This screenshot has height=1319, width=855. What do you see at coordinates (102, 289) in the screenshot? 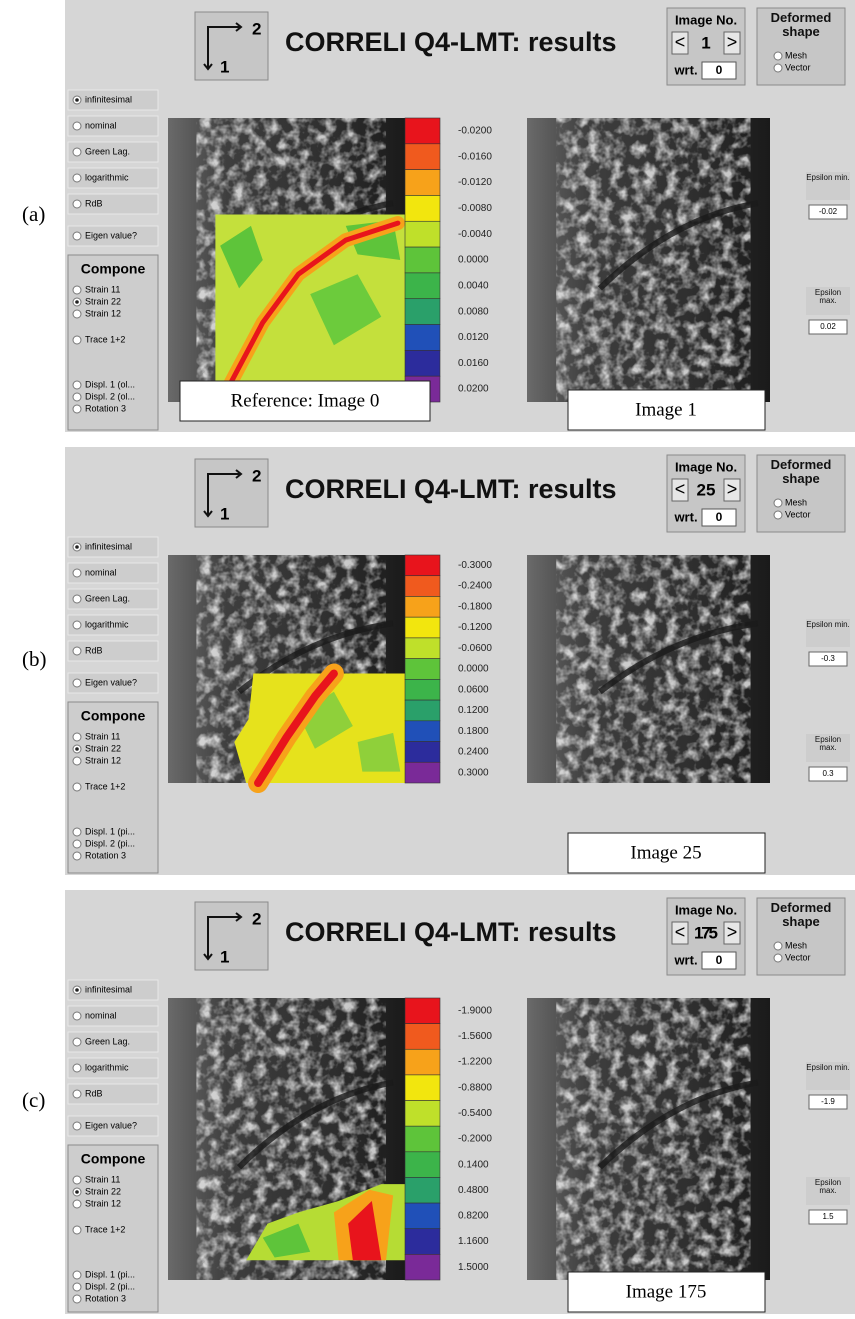
I see `component-option: Strain 11` at bounding box center [102, 289].